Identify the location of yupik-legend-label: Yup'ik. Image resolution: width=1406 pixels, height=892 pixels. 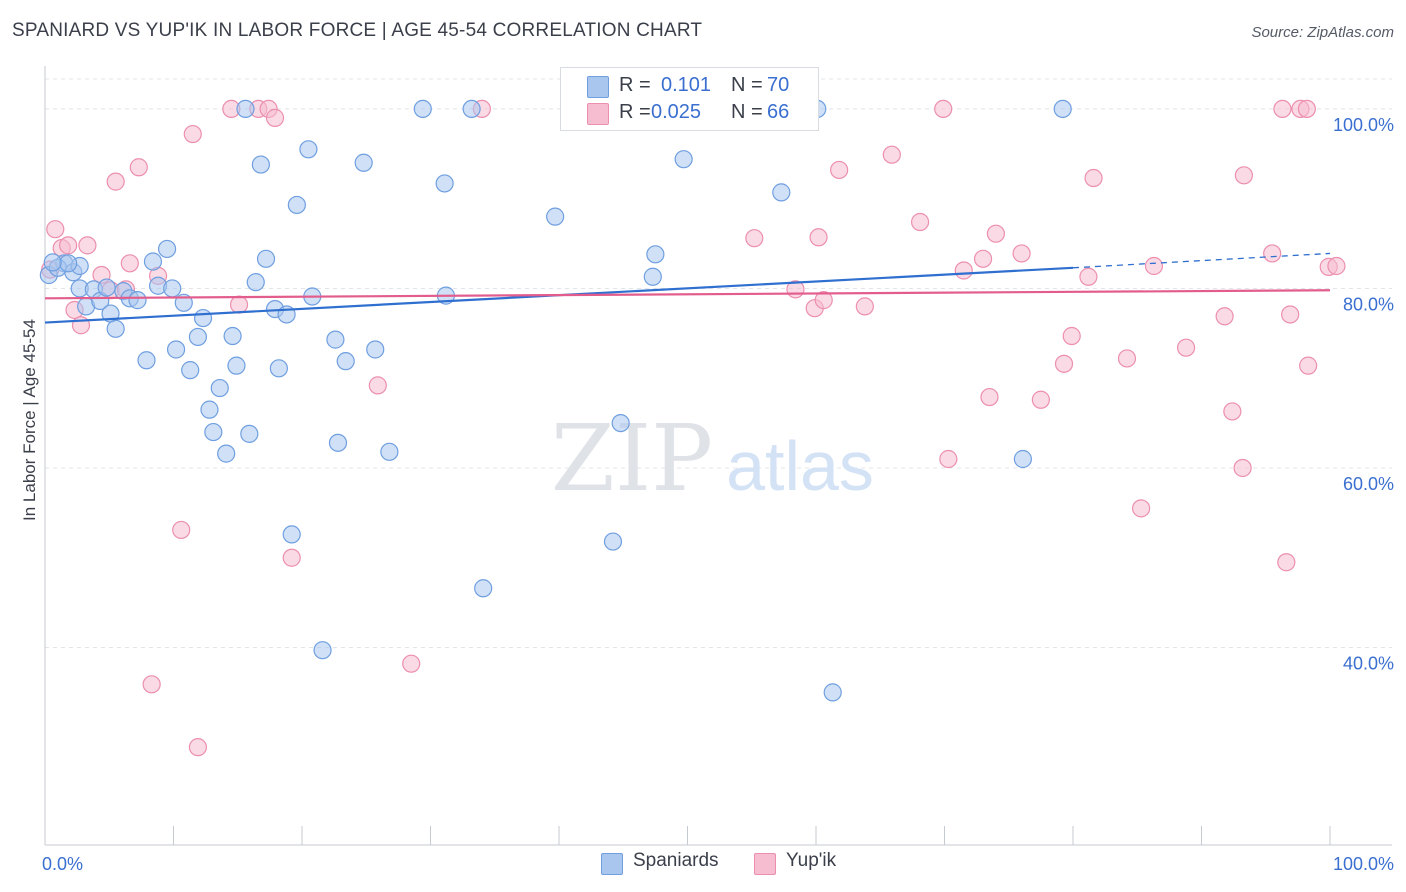
(811, 860).